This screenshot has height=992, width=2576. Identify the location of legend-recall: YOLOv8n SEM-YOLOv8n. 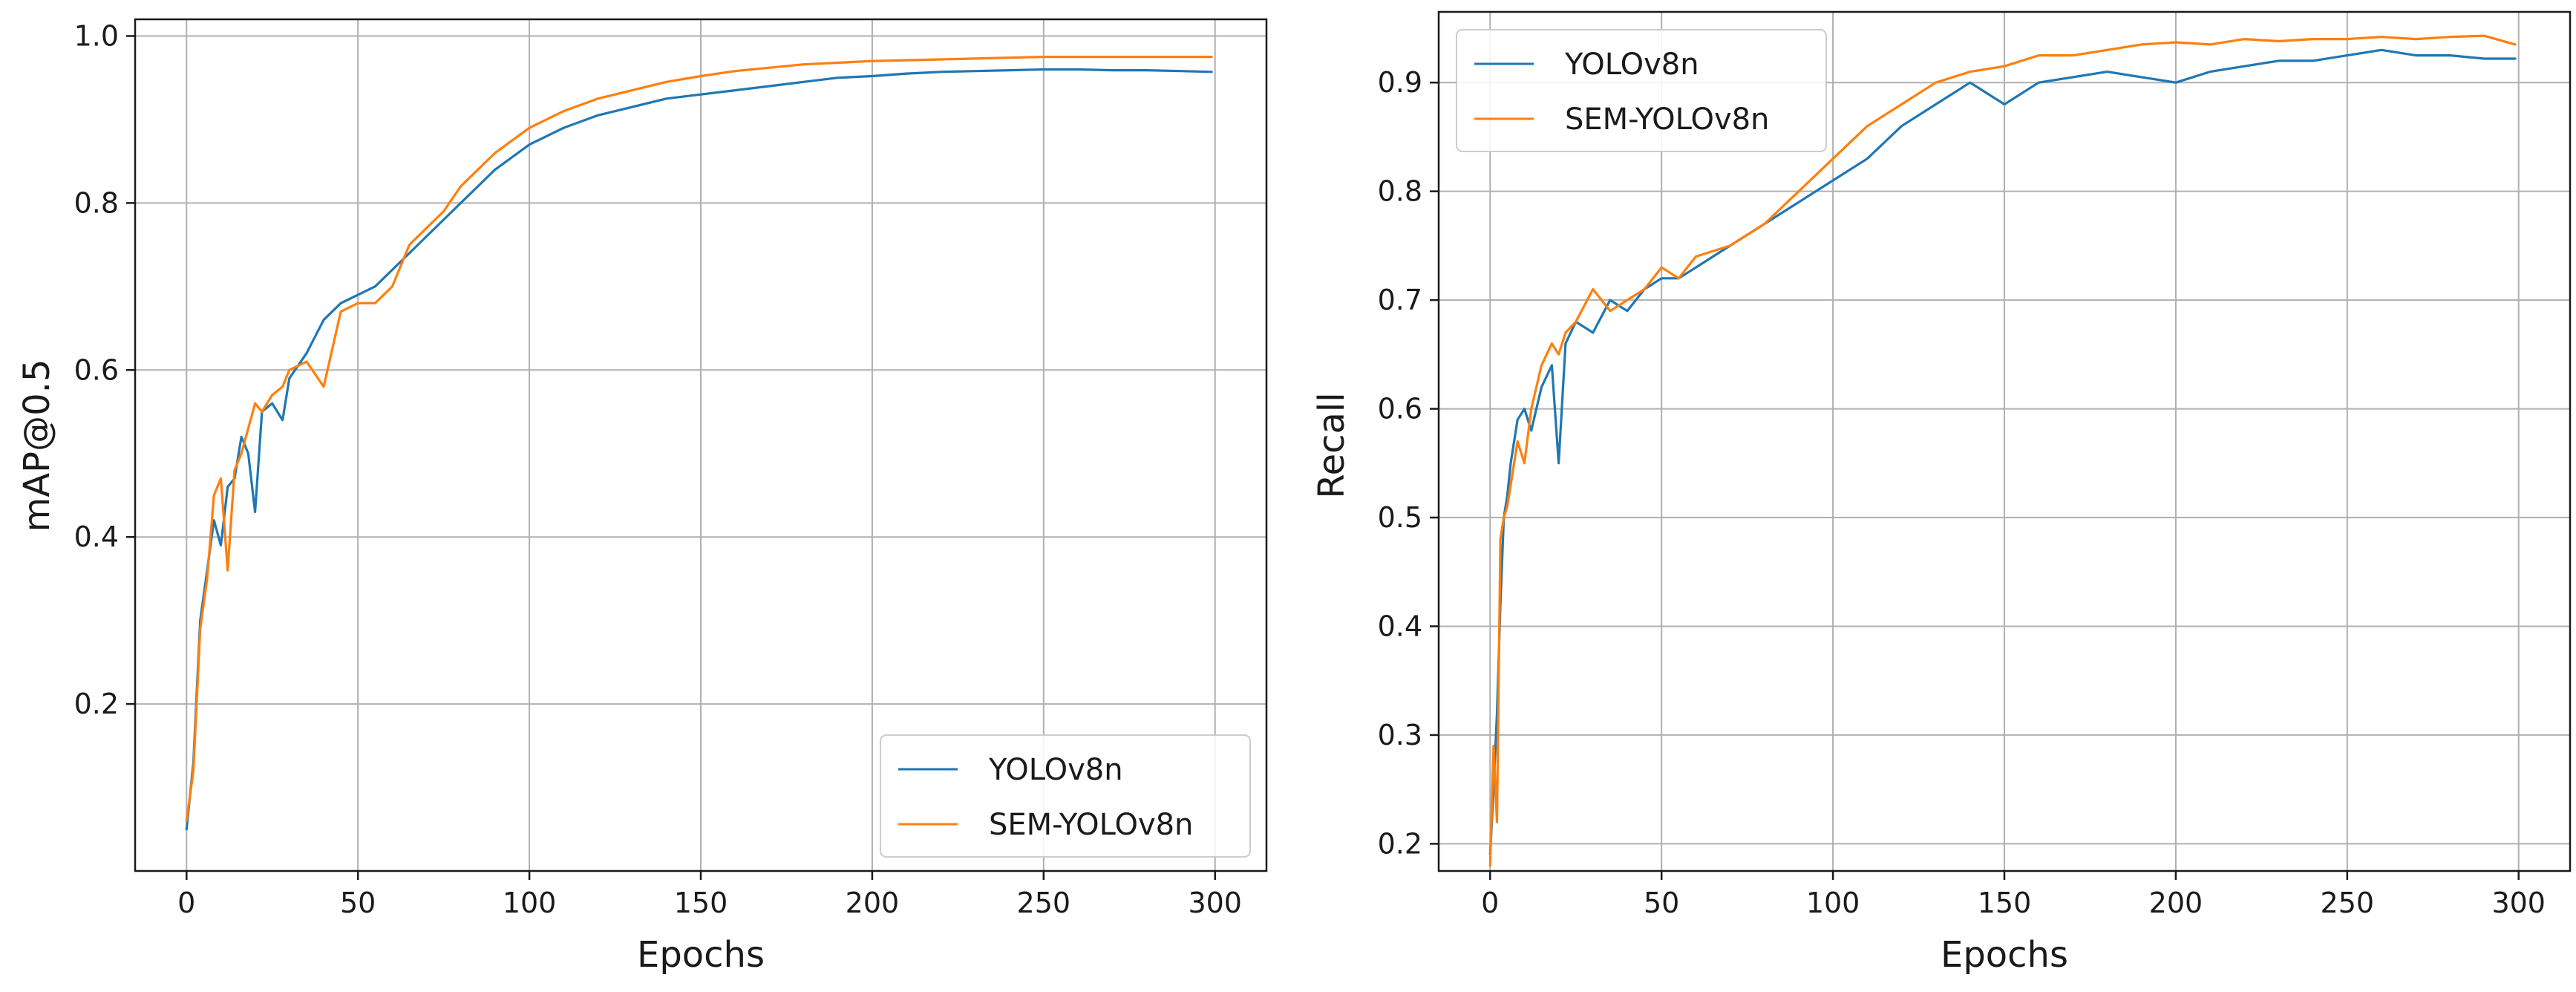
(1642, 90).